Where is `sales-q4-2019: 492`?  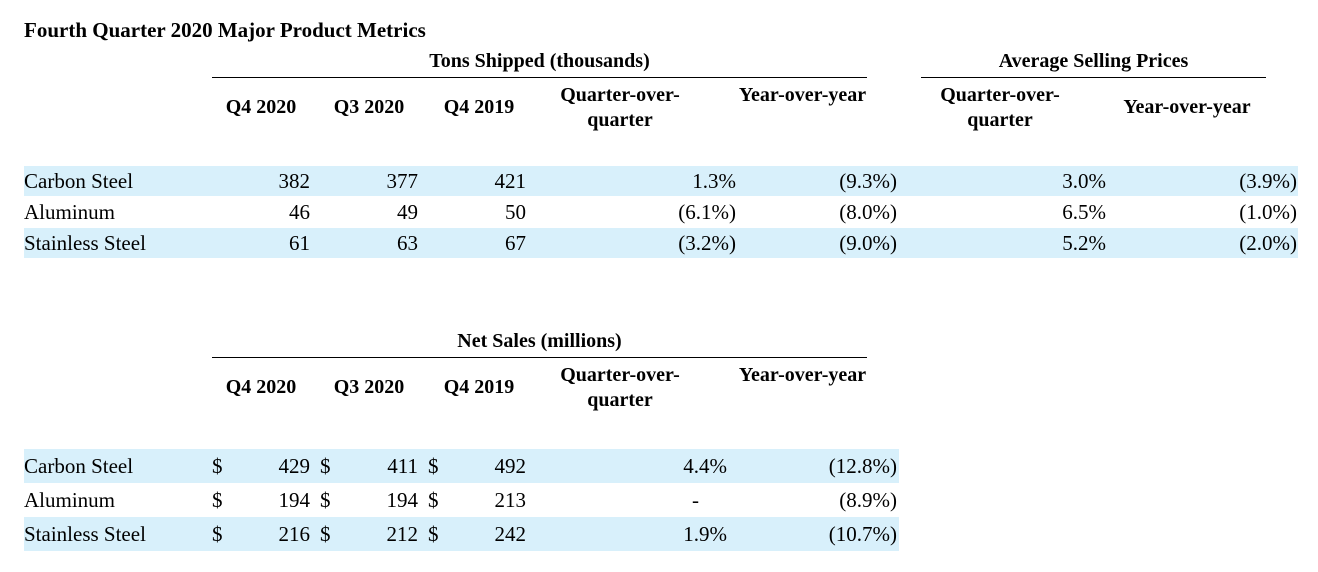 sales-q4-2019: 492 is located at coordinates (510, 466).